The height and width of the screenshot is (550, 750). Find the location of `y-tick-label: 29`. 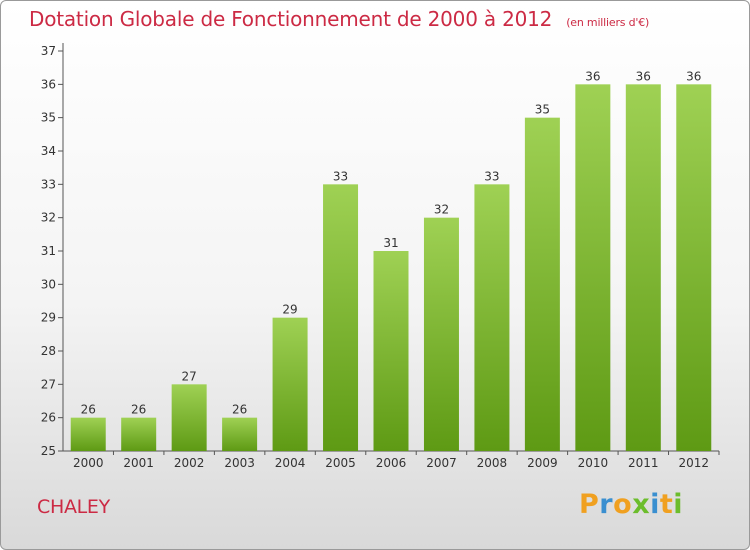

y-tick-label: 29 is located at coordinates (48, 318).